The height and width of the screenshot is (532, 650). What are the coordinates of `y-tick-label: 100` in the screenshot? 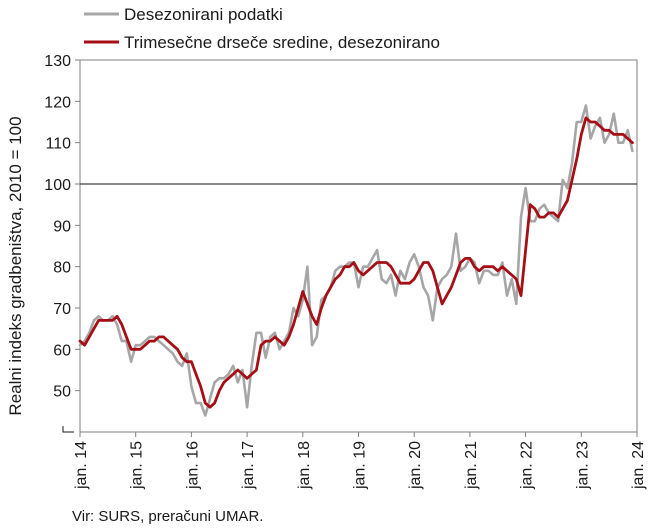 It's located at (57, 185).